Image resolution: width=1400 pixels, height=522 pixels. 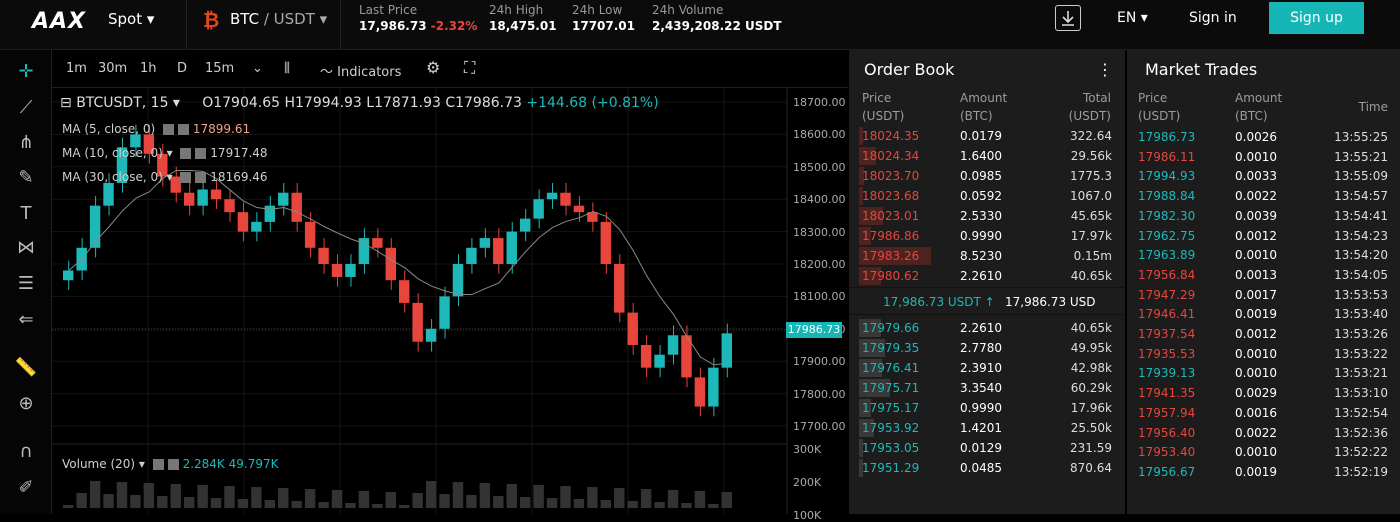 I want to click on ma5-label: MA (5, close, 0), so click(x=109, y=129).